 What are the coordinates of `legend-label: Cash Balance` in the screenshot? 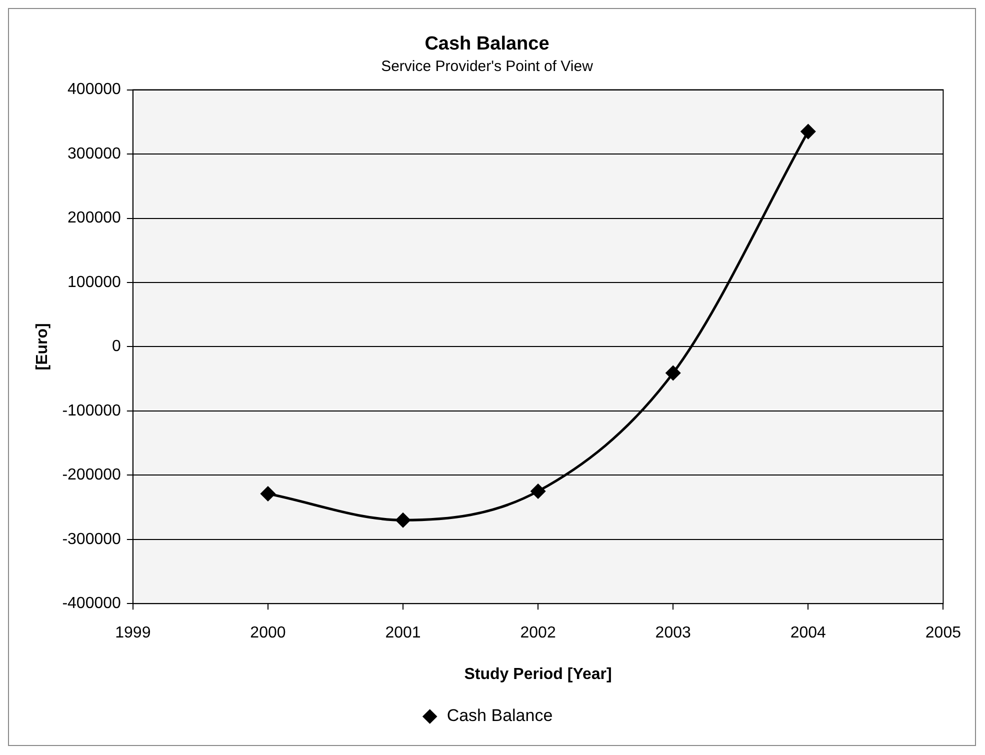 It's located at (499, 716).